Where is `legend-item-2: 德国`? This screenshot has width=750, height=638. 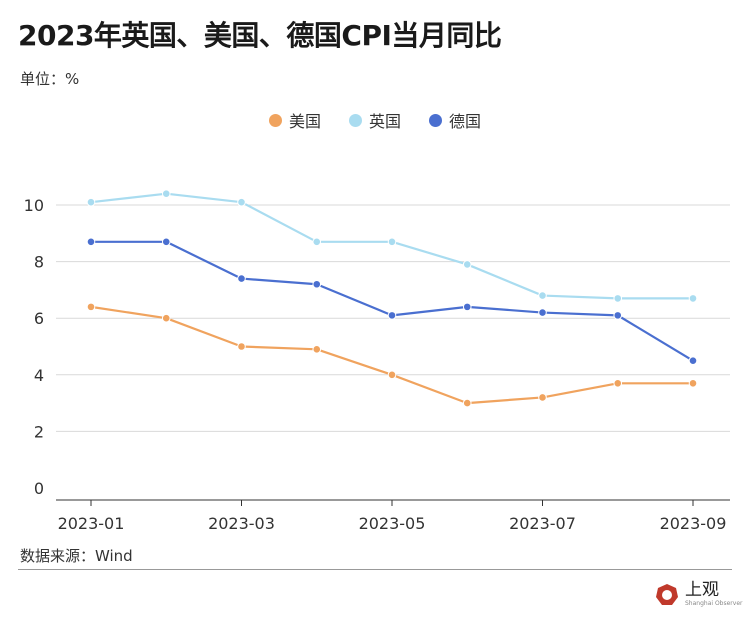 legend-item-2: 德国 is located at coordinates (455, 120).